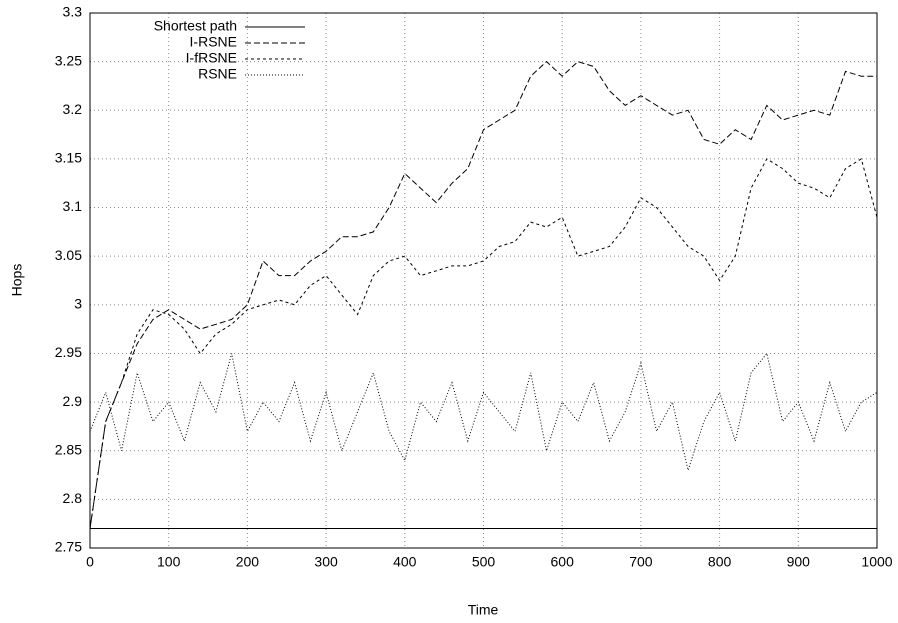 This screenshot has height=623, width=898. What do you see at coordinates (73, 498) in the screenshot?
I see `y-tick-label: 2.8` at bounding box center [73, 498].